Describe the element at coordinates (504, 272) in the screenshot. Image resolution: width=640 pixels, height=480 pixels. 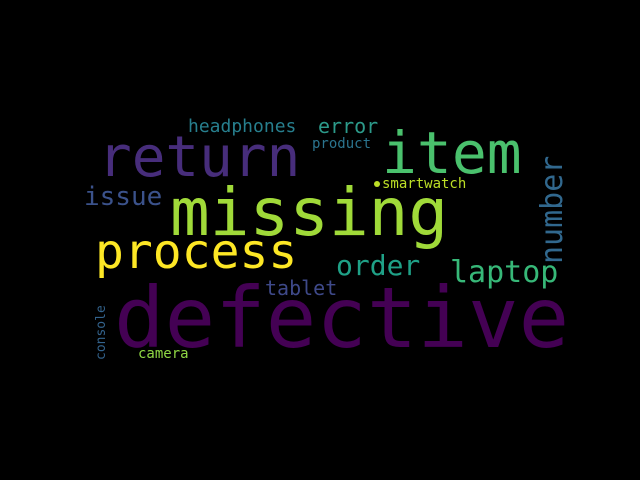
I see `word-laptop: laptop` at that location.